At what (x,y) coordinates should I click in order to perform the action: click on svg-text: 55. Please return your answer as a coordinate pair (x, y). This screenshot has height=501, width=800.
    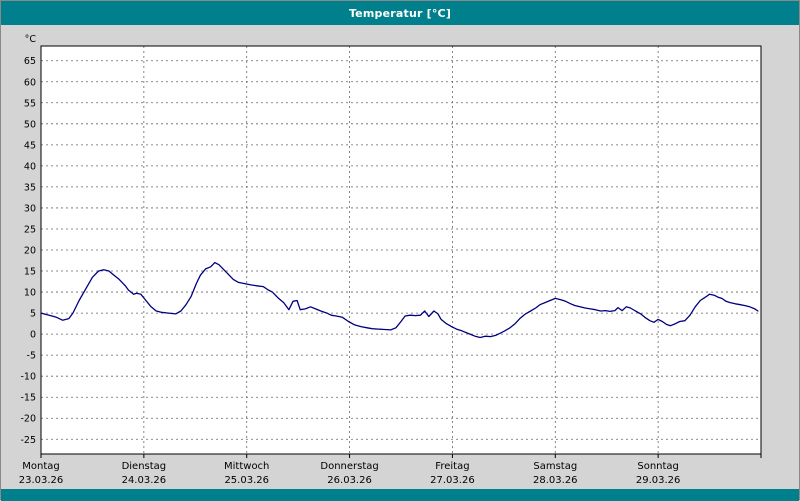
    Looking at the image, I should click on (30, 103).